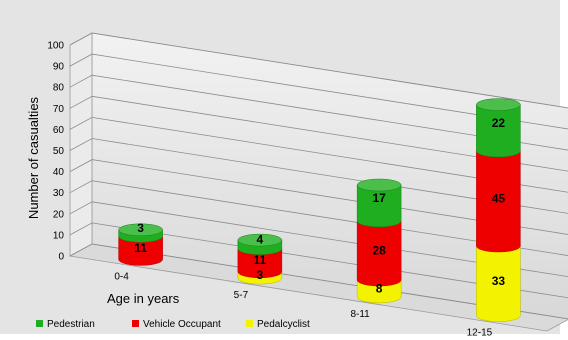 This screenshot has height=340, width=568. Describe the element at coordinates (55, 46) in the screenshot. I see `y-tick-label: 100` at that location.